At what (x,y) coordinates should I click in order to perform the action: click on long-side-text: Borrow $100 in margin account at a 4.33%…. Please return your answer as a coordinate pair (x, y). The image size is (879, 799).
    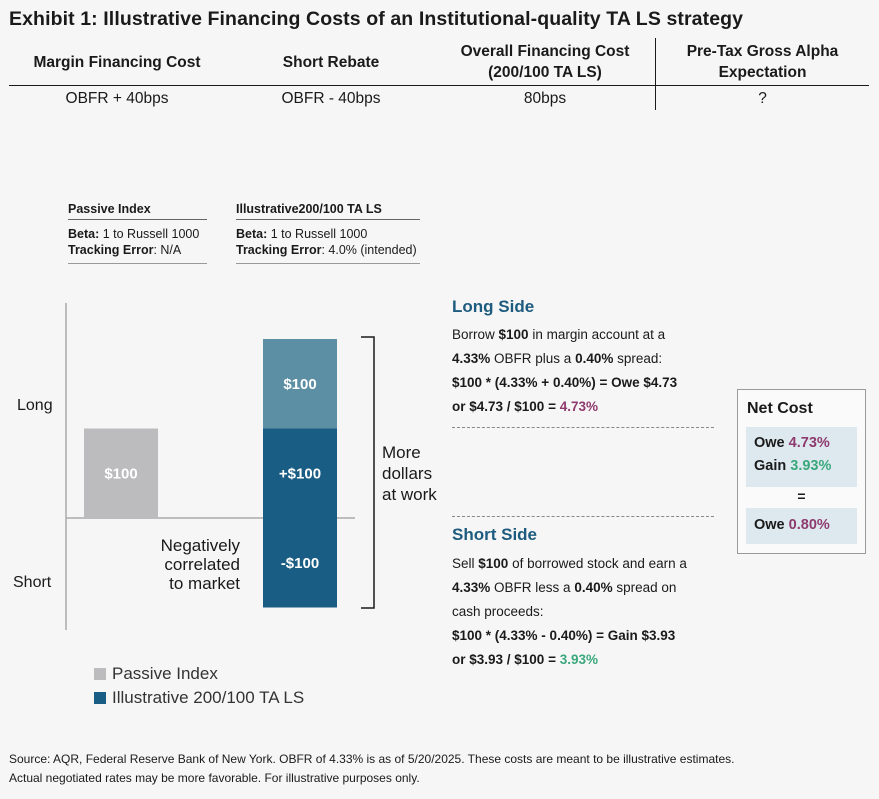
    Looking at the image, I should click on (565, 370).